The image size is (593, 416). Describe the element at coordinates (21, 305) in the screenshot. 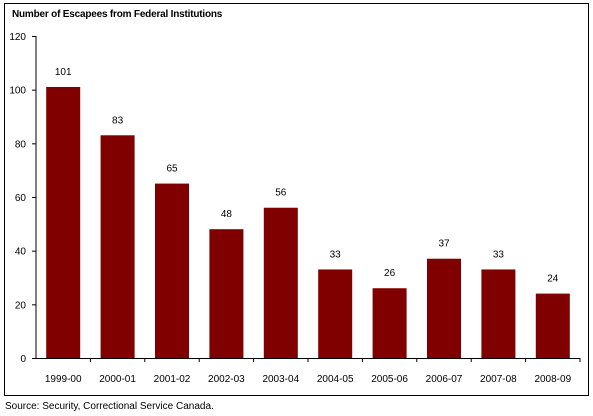

I see `y-tick-label: 20` at that location.